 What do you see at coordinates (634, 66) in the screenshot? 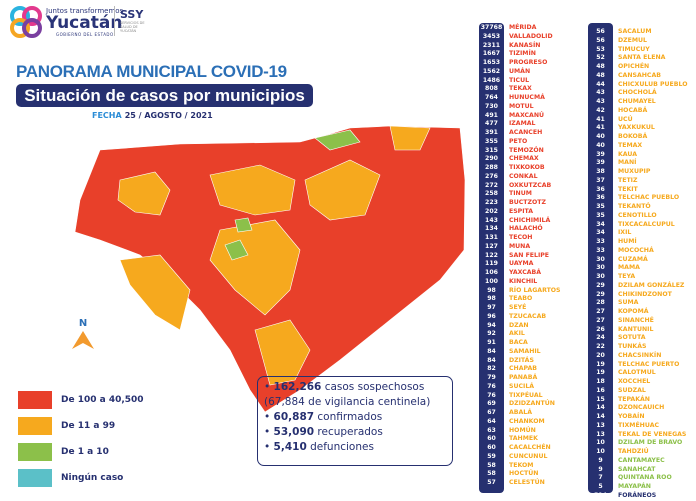
I see `municipio-name: OPICHÉN` at bounding box center [634, 66].